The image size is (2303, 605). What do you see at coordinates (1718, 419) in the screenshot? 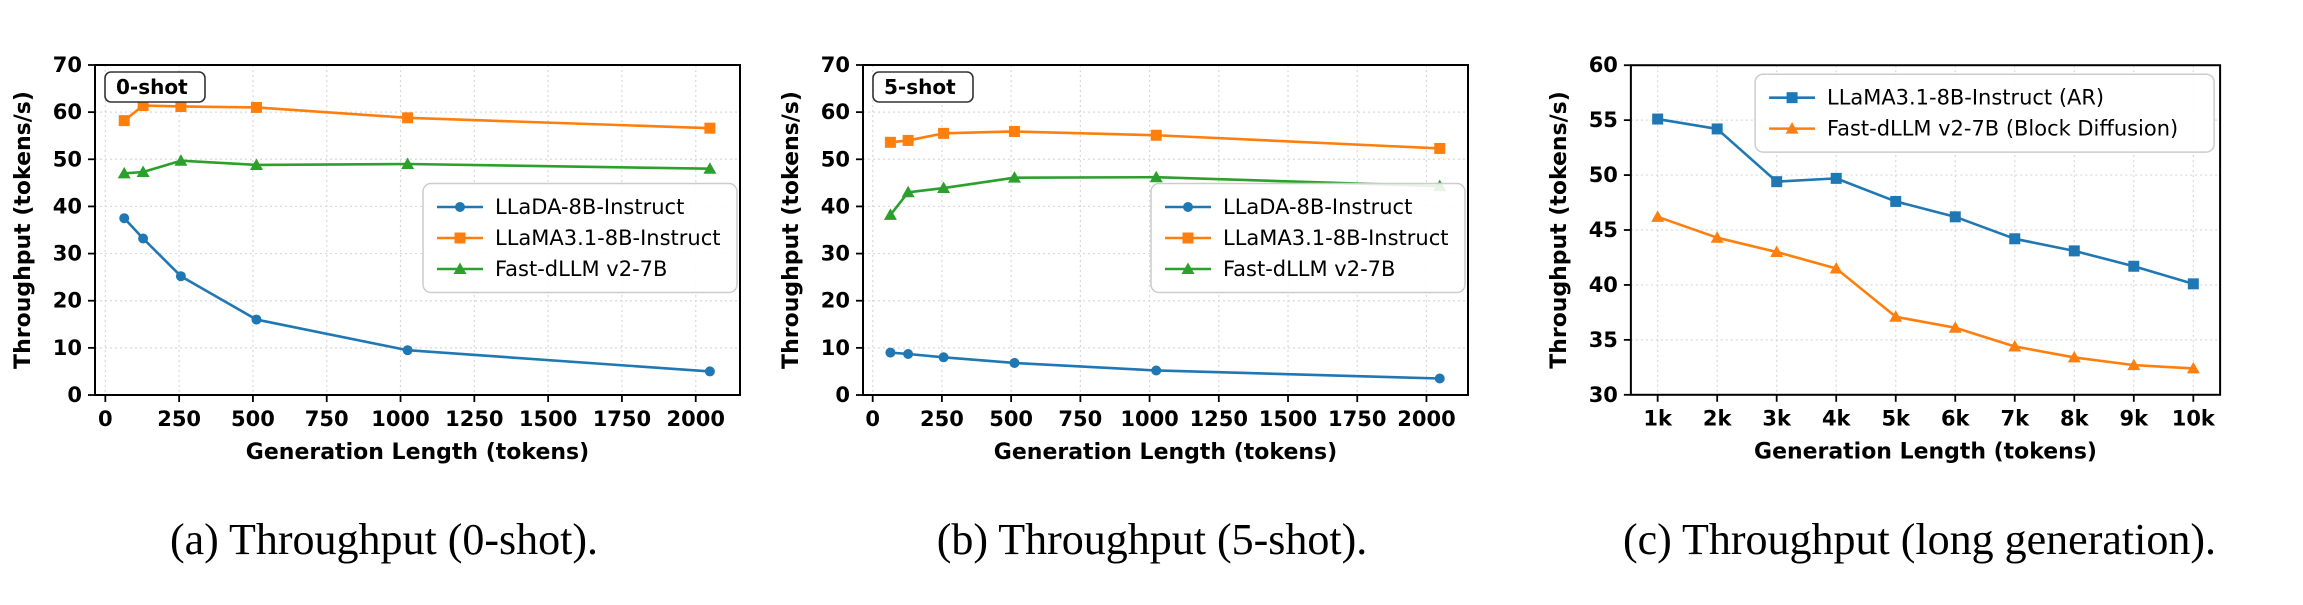
I see `x-tick-label: 2k` at bounding box center [1718, 419].